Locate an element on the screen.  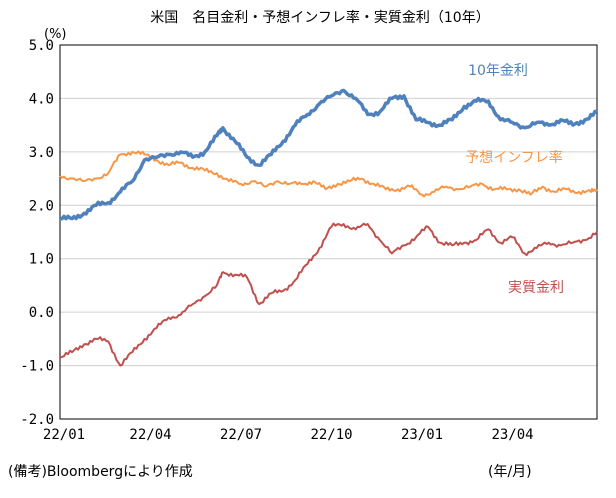
y-axis-unit-label: (%) is located at coordinates (55, 34).